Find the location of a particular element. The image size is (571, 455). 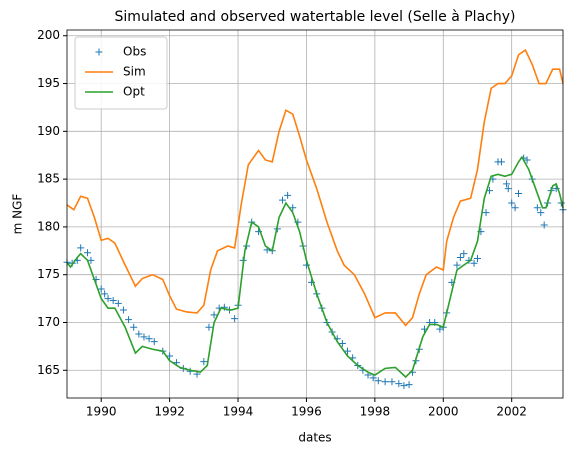

y-tick-label: 180 is located at coordinates (48, 226).